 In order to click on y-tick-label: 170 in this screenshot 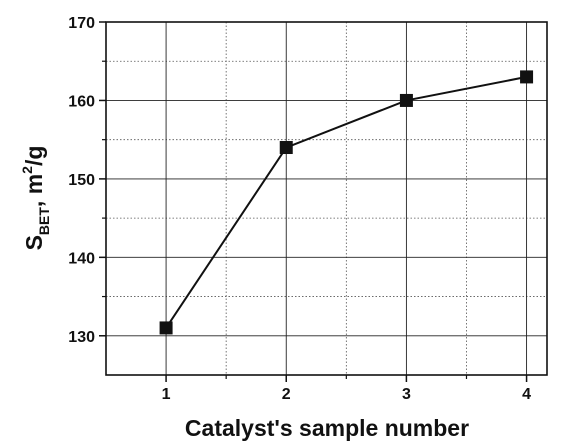, I will do `click(81, 23)`.